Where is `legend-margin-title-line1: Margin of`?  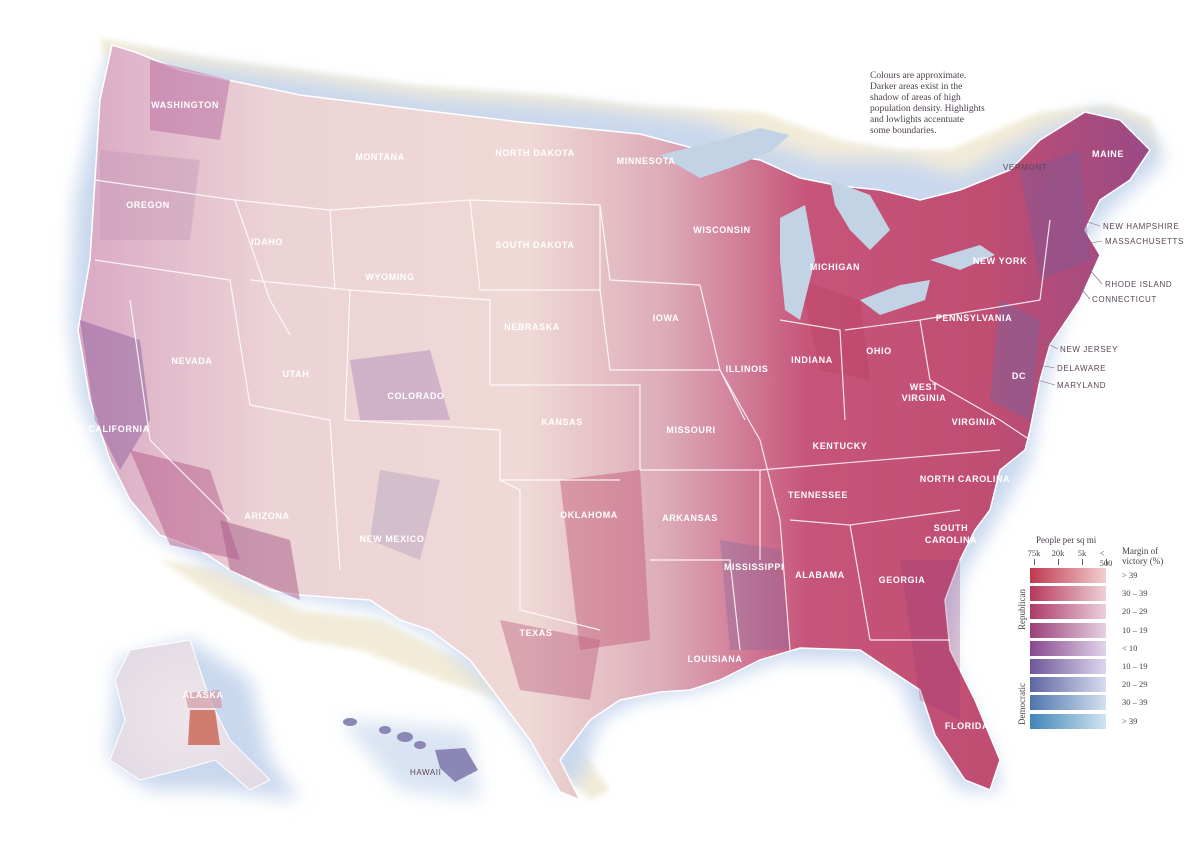 legend-margin-title-line1: Margin of is located at coordinates (1140, 551).